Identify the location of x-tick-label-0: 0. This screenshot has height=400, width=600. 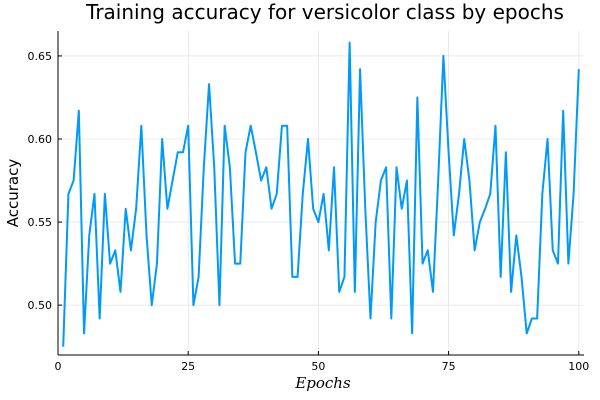
(58, 366).